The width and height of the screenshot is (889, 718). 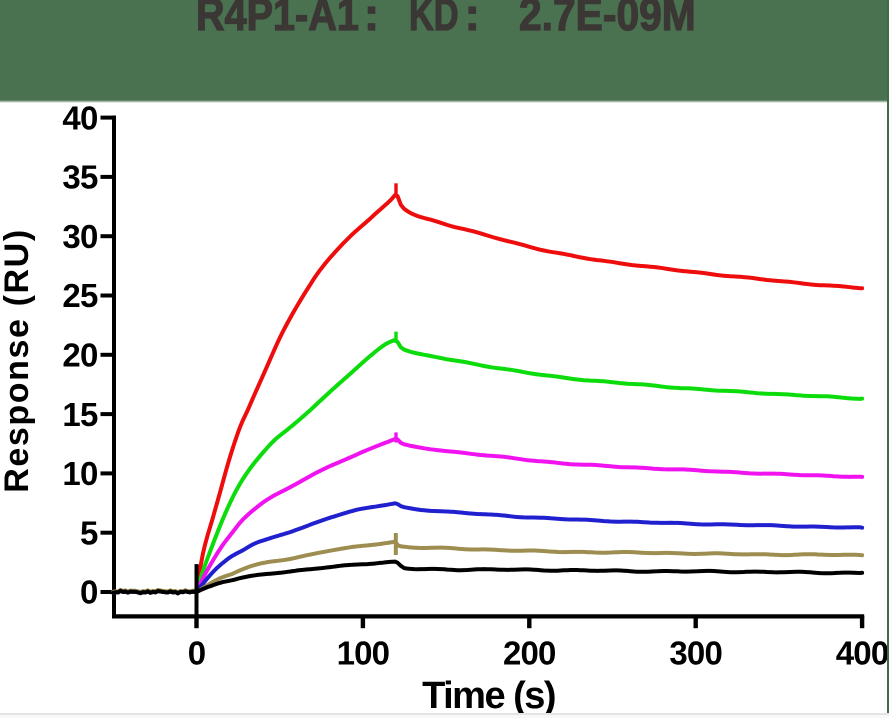 What do you see at coordinates (862, 653) in the screenshot?
I see `svg-text: 400` at bounding box center [862, 653].